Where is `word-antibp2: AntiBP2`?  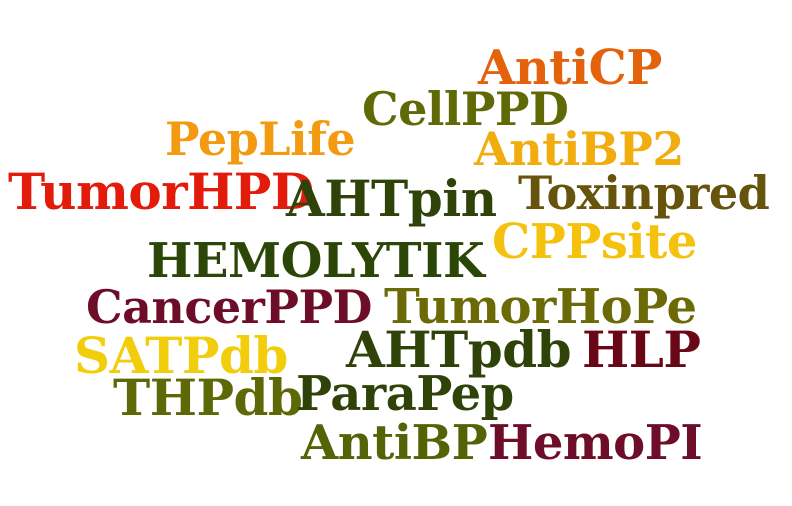 word-antibp2: AntiBP2 is located at coordinates (579, 149).